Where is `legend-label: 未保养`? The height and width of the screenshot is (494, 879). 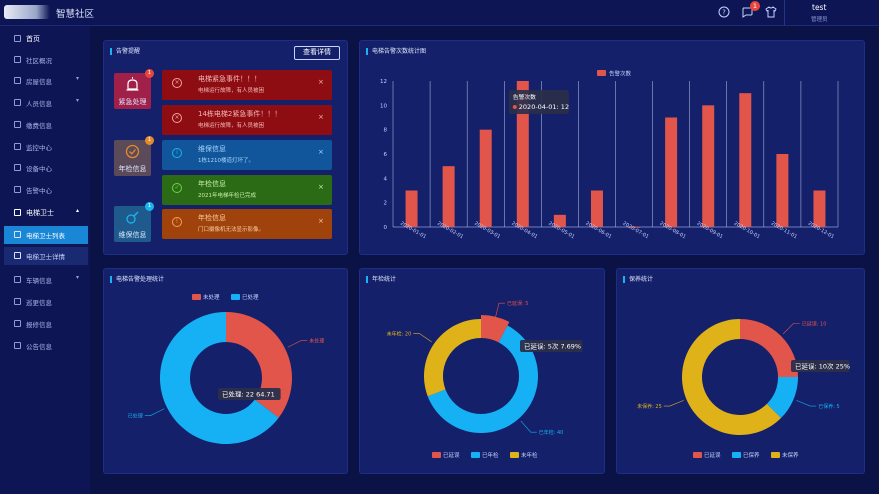
legend-label: 未保养 is located at coordinates (790, 455).